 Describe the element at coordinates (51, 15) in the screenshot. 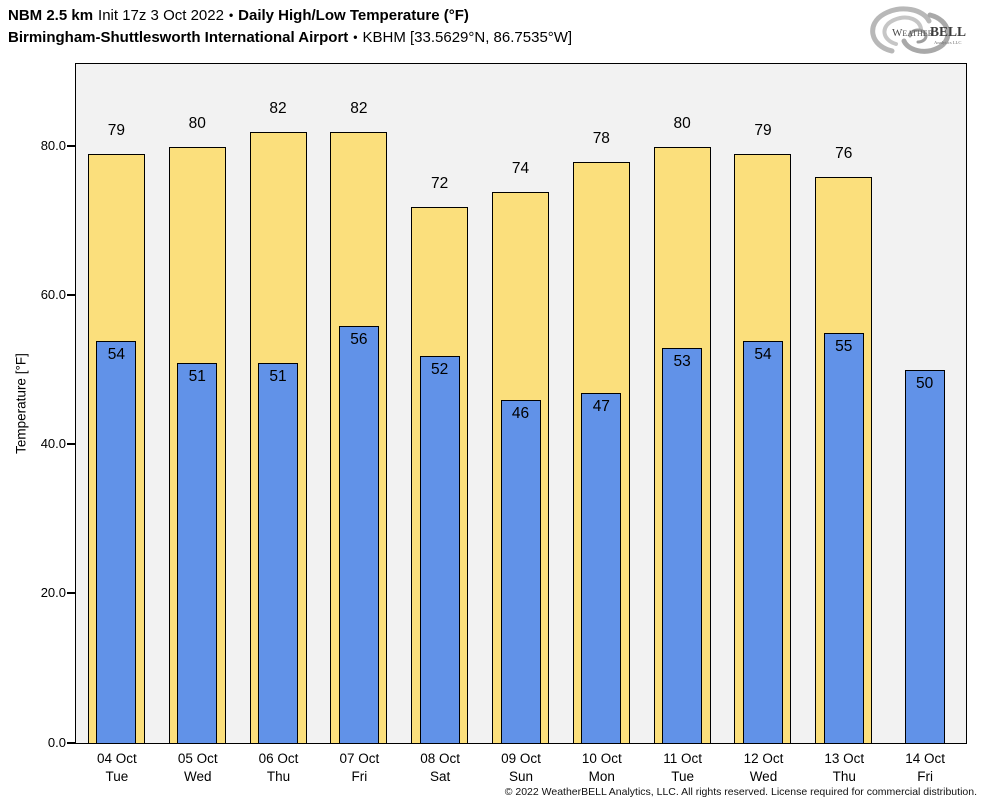

I see `model-name: NBM 2.5 km` at that location.